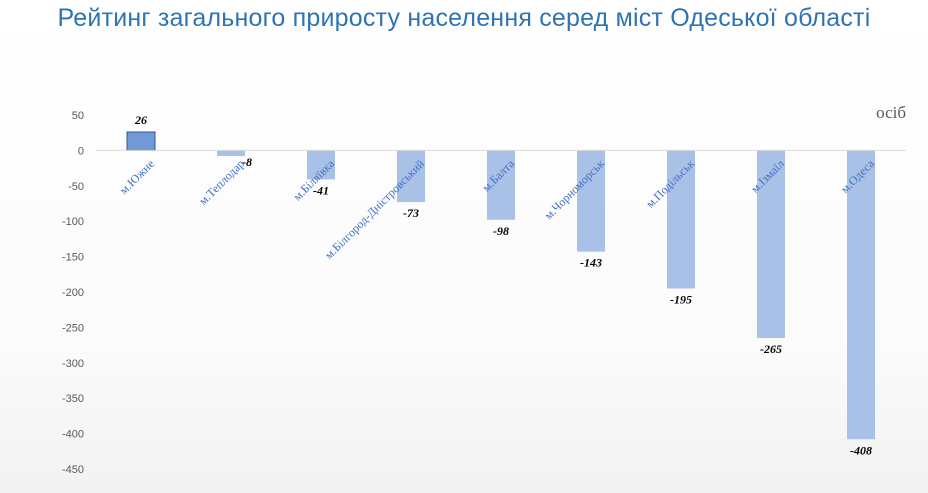 This screenshot has width=928, height=493. What do you see at coordinates (73, 258) in the screenshot?
I see `y-tick-label: -150` at bounding box center [73, 258].